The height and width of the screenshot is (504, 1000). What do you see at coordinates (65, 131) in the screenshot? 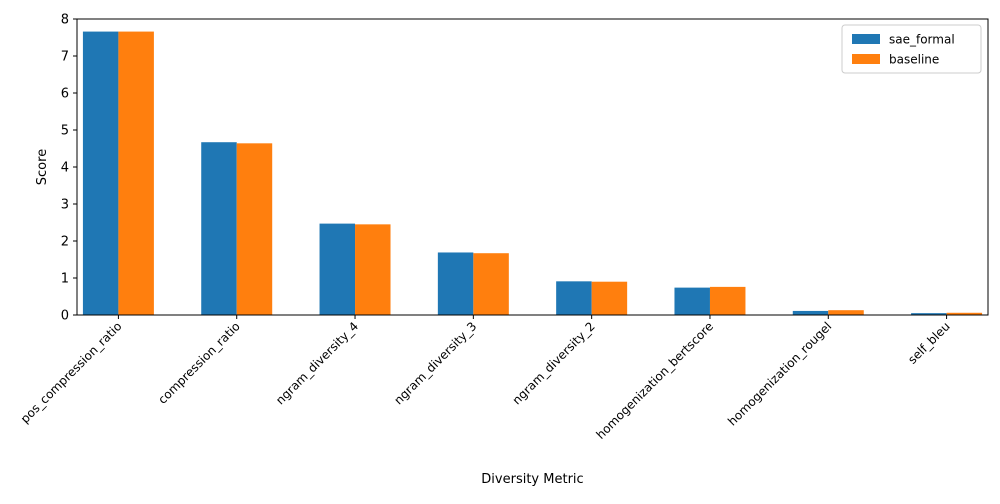
I see `y-tick-label: 5` at bounding box center [65, 131].